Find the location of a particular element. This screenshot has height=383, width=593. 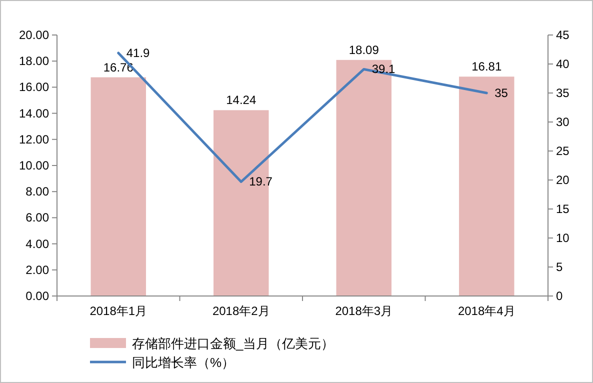

y-tick-label: 0.00 is located at coordinates (38, 296).